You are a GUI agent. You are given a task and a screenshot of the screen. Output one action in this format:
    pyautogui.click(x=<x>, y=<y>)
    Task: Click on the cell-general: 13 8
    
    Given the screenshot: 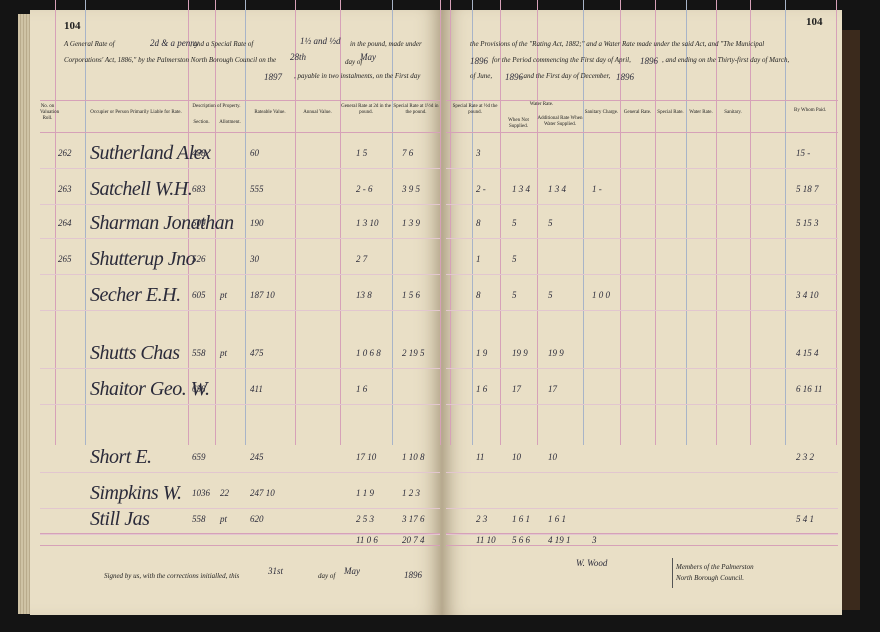 What is the action you would take?
    pyautogui.click(x=364, y=295)
    